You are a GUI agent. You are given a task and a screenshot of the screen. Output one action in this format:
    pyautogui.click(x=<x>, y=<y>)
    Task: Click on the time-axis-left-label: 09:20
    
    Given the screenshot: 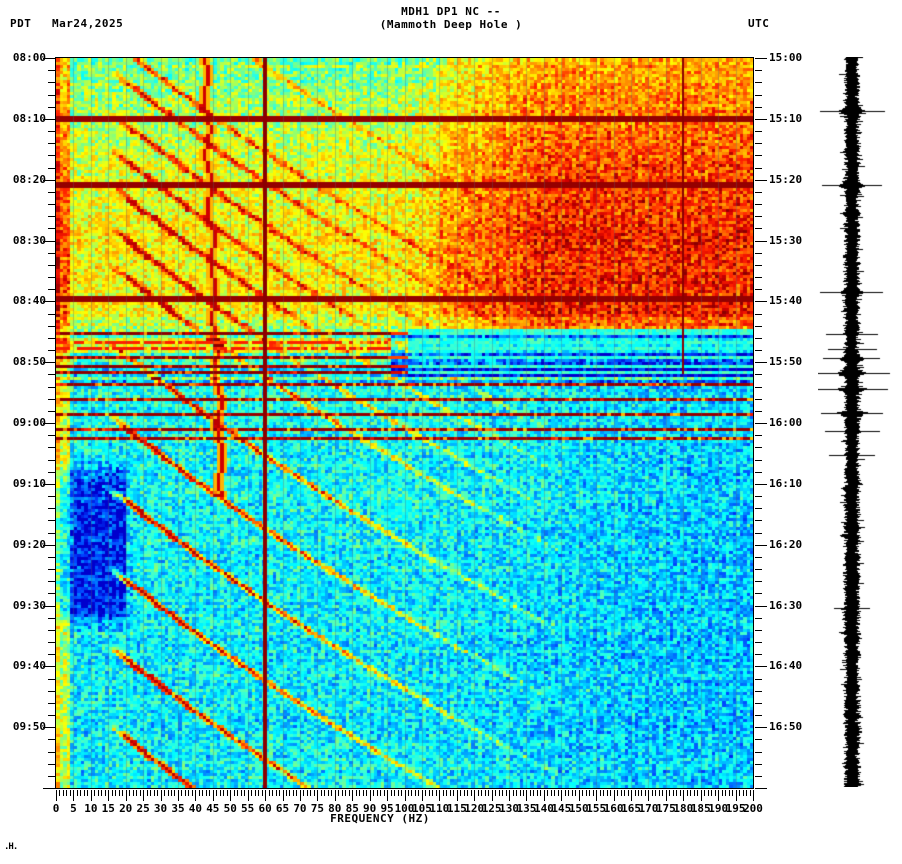 What is the action you would take?
    pyautogui.click(x=29, y=544)
    